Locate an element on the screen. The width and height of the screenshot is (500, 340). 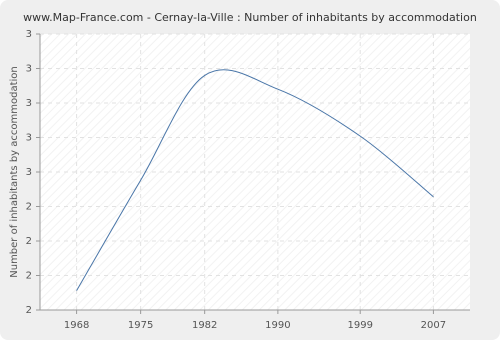
x-tick-label: 1968 is located at coordinates (76, 325).